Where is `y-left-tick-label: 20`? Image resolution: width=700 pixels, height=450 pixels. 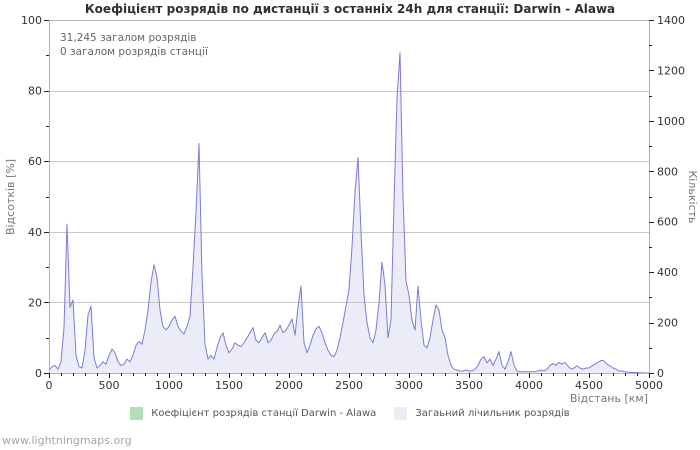
y-left-tick-label: 20 is located at coordinates (35, 302).